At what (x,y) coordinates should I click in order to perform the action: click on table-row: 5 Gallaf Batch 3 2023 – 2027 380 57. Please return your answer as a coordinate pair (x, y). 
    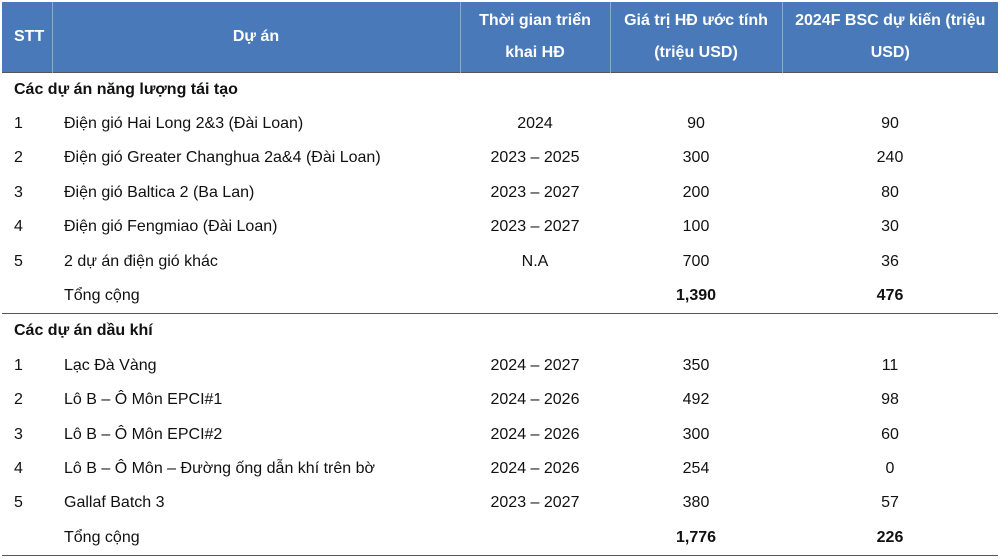
    Looking at the image, I should click on (500, 503).